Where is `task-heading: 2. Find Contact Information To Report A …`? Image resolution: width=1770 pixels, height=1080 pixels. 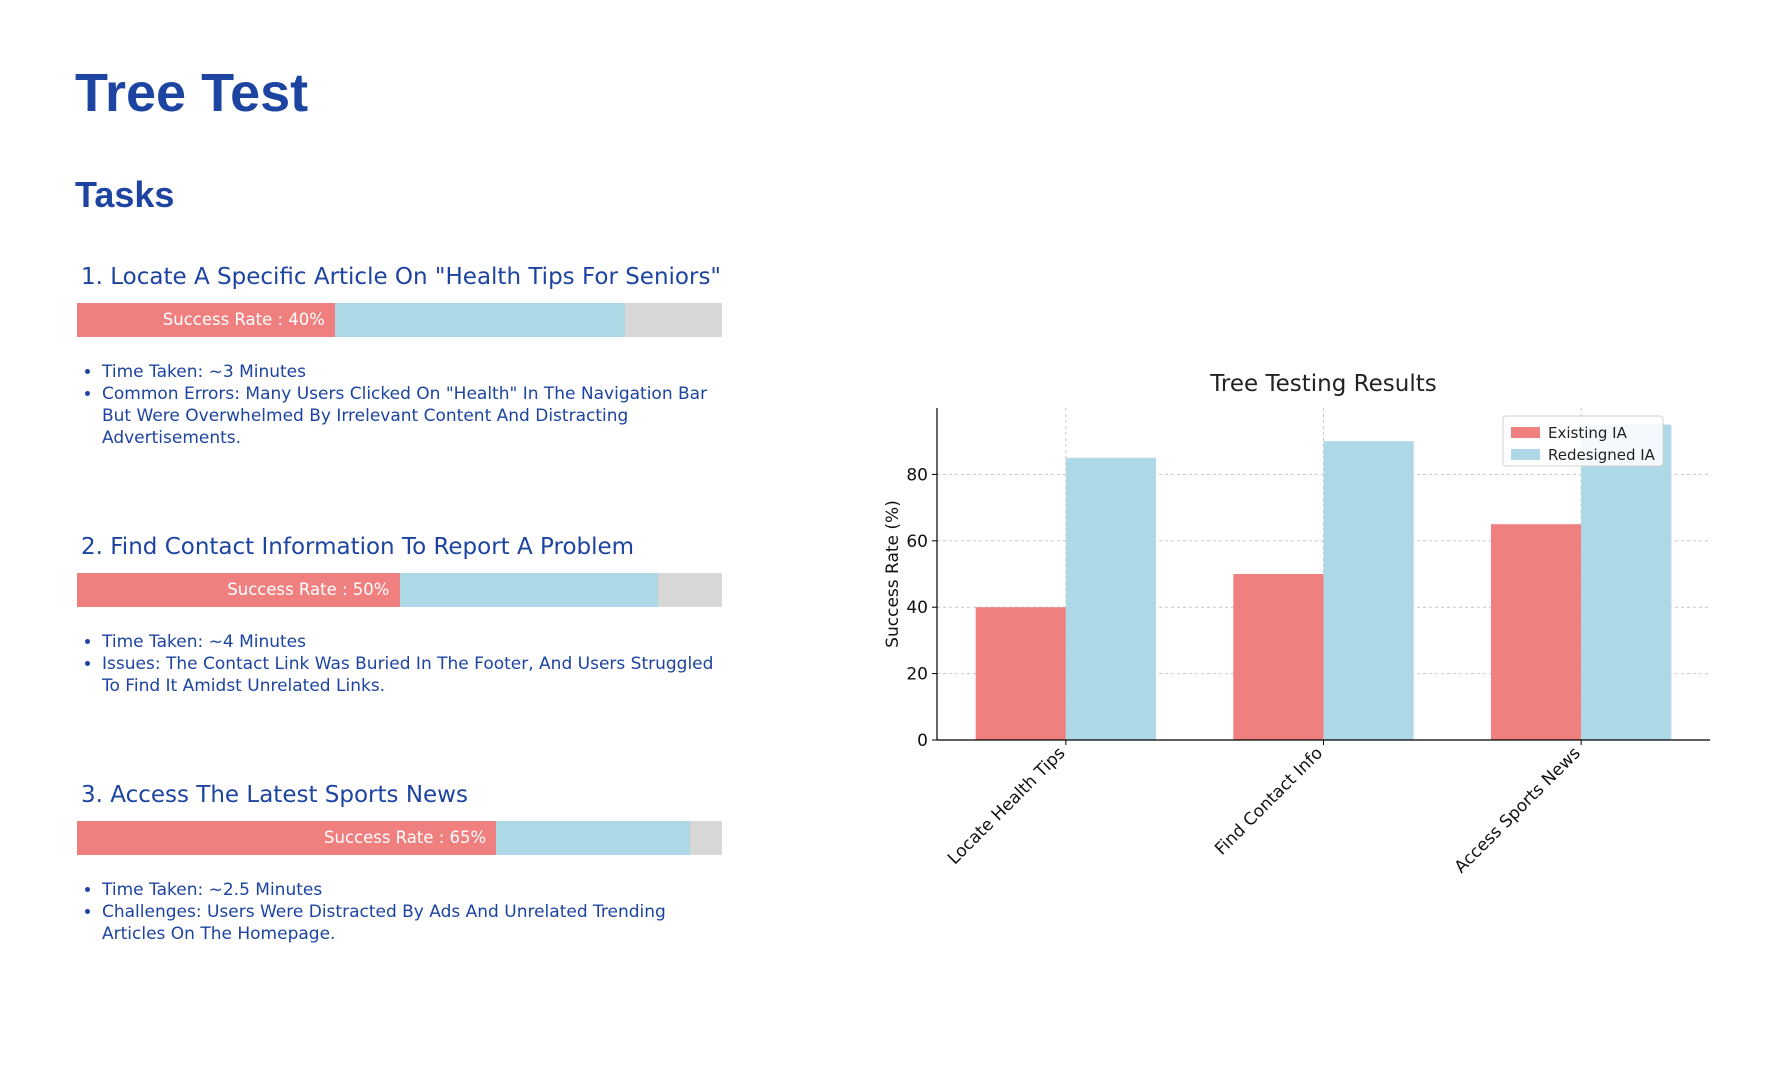
task-heading: 2. Find Contact Information To Report A … is located at coordinates (358, 547).